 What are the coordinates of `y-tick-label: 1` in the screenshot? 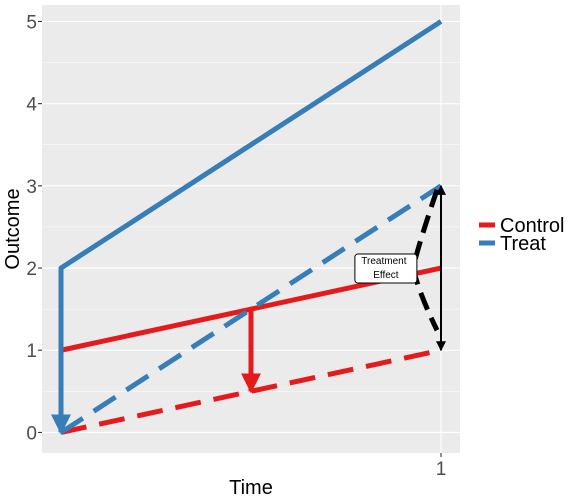 It's located at (31, 351).